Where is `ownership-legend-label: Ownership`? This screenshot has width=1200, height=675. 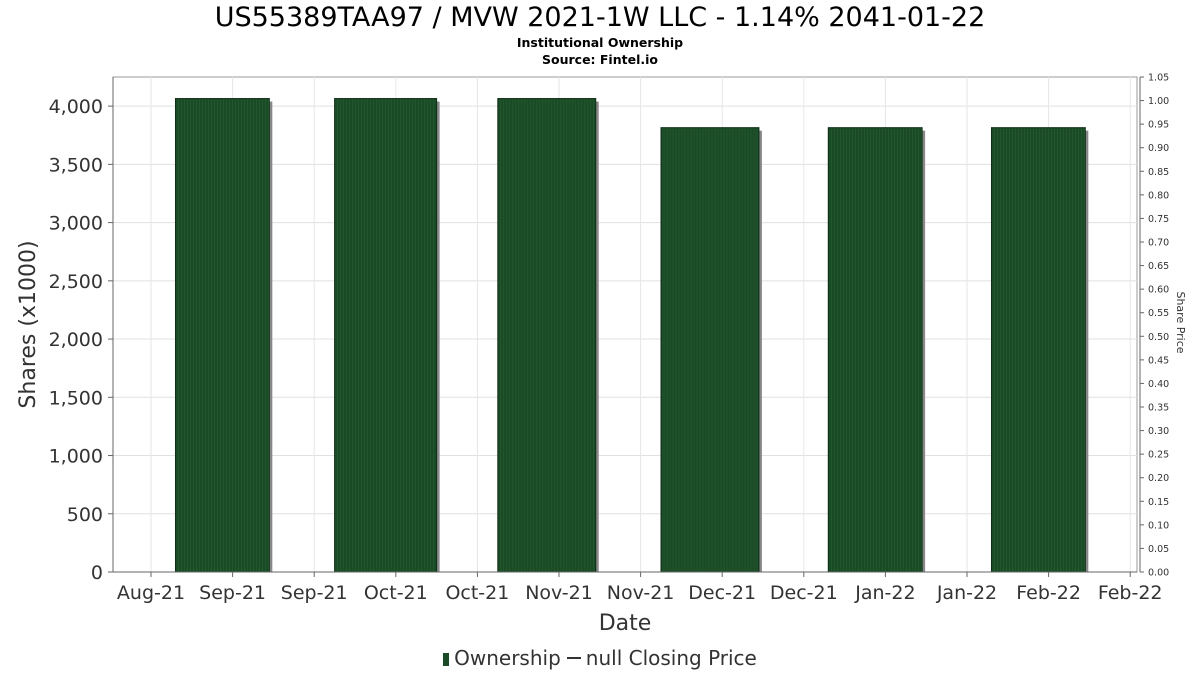 ownership-legend-label: Ownership is located at coordinates (507, 658).